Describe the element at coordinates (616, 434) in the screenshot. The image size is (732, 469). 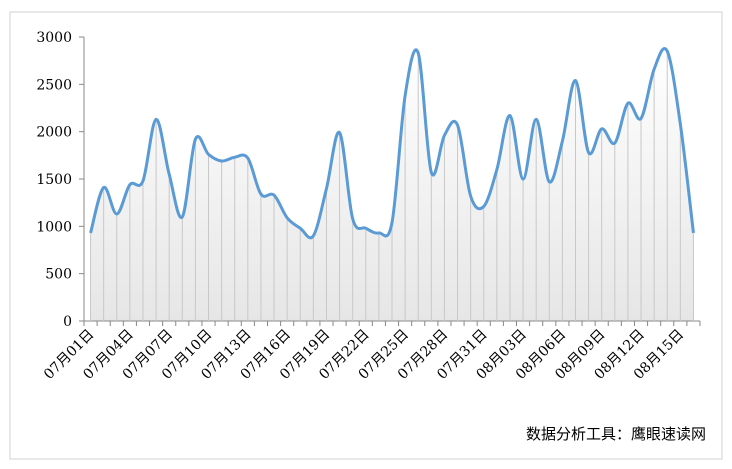
I see `source-note: 数据分析工具：鹰眼速读网` at that location.